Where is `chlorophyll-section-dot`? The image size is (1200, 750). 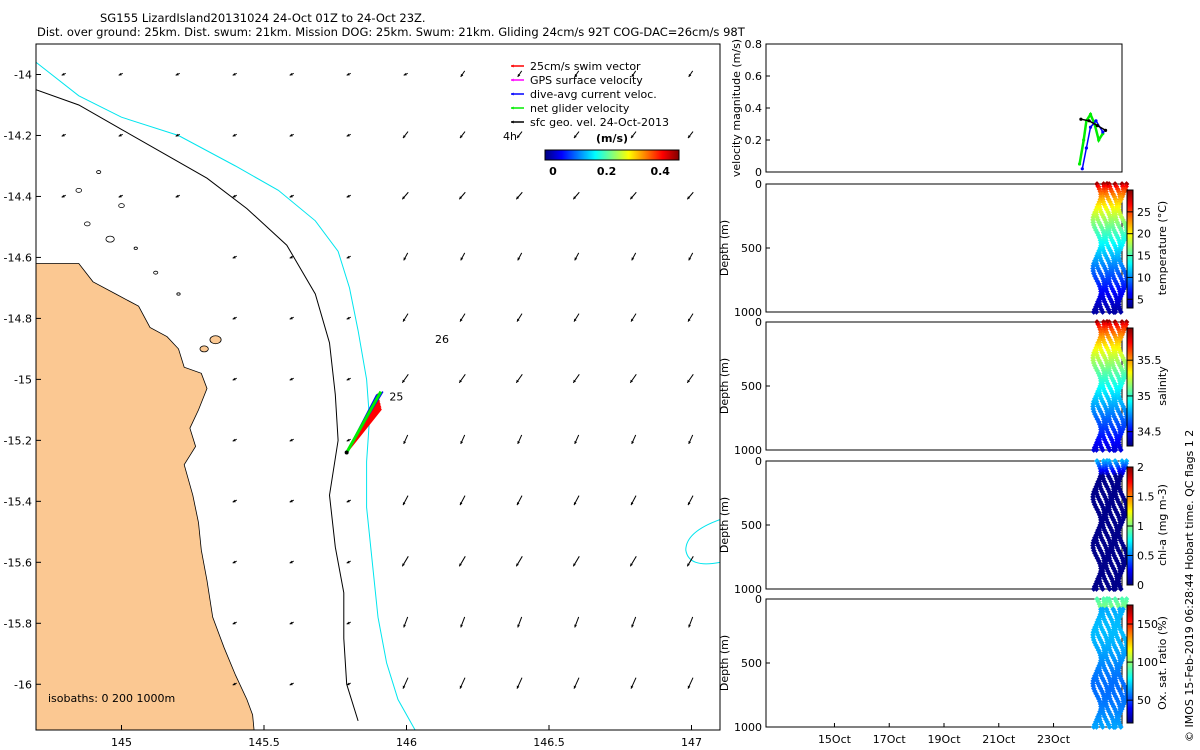 chlorophyll-section-dot is located at coordinates (1096, 589).